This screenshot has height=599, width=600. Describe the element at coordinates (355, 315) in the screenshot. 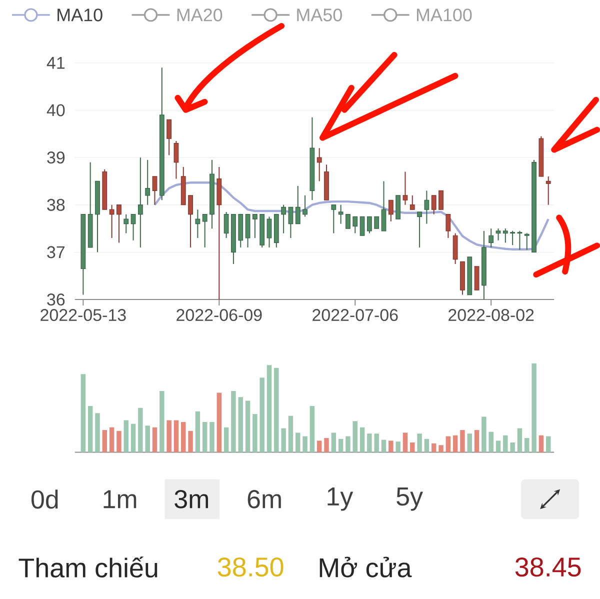

I see `x-tick-label: 2022-07-06` at that location.